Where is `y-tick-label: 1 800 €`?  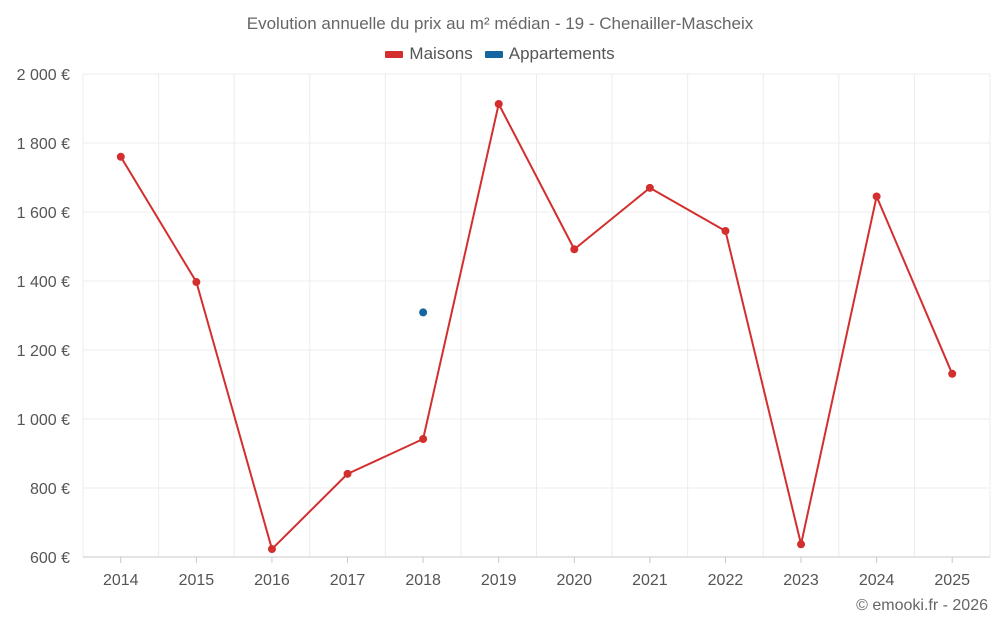 y-tick-label: 1 800 € is located at coordinates (43, 144).